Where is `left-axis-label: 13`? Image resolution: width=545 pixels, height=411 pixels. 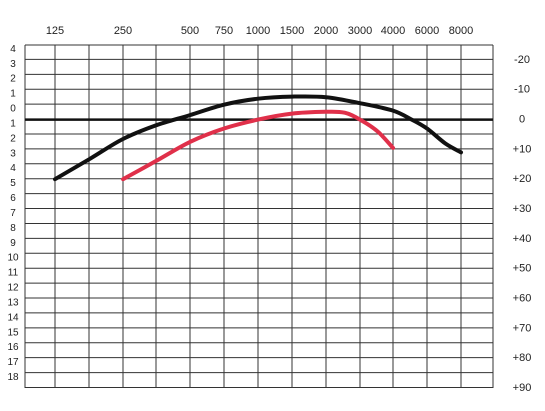 left-axis-label: 13 is located at coordinates (13, 302).